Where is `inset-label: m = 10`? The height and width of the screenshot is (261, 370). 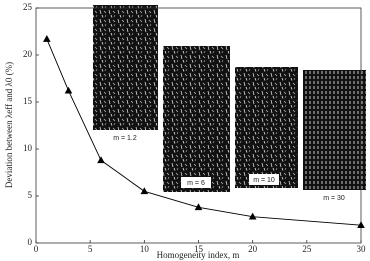 inset-label: m = 10 is located at coordinates (264, 180).